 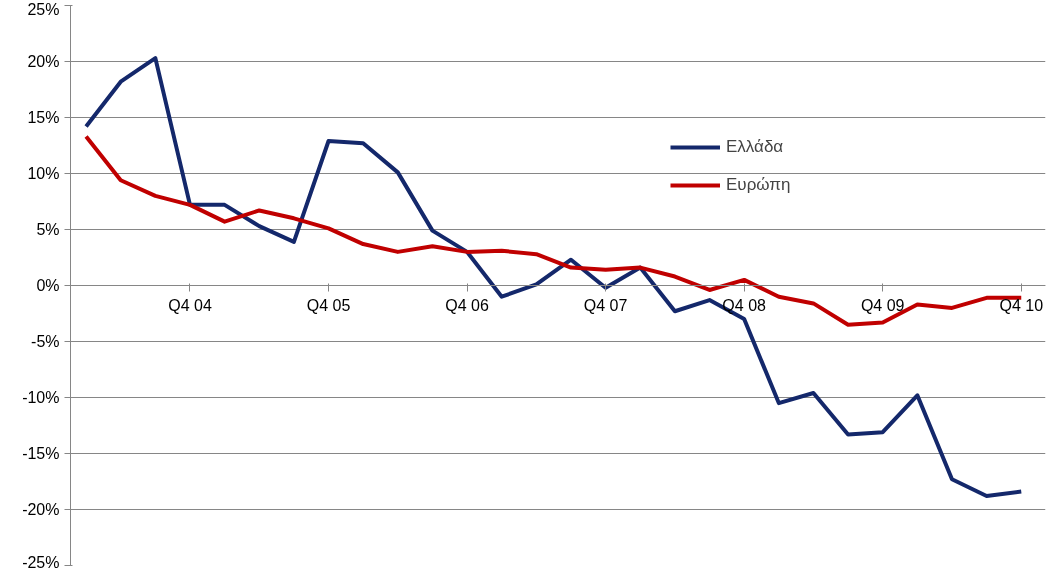 What do you see at coordinates (43, 173) in the screenshot?
I see `y-tick-label: 10%` at bounding box center [43, 173].